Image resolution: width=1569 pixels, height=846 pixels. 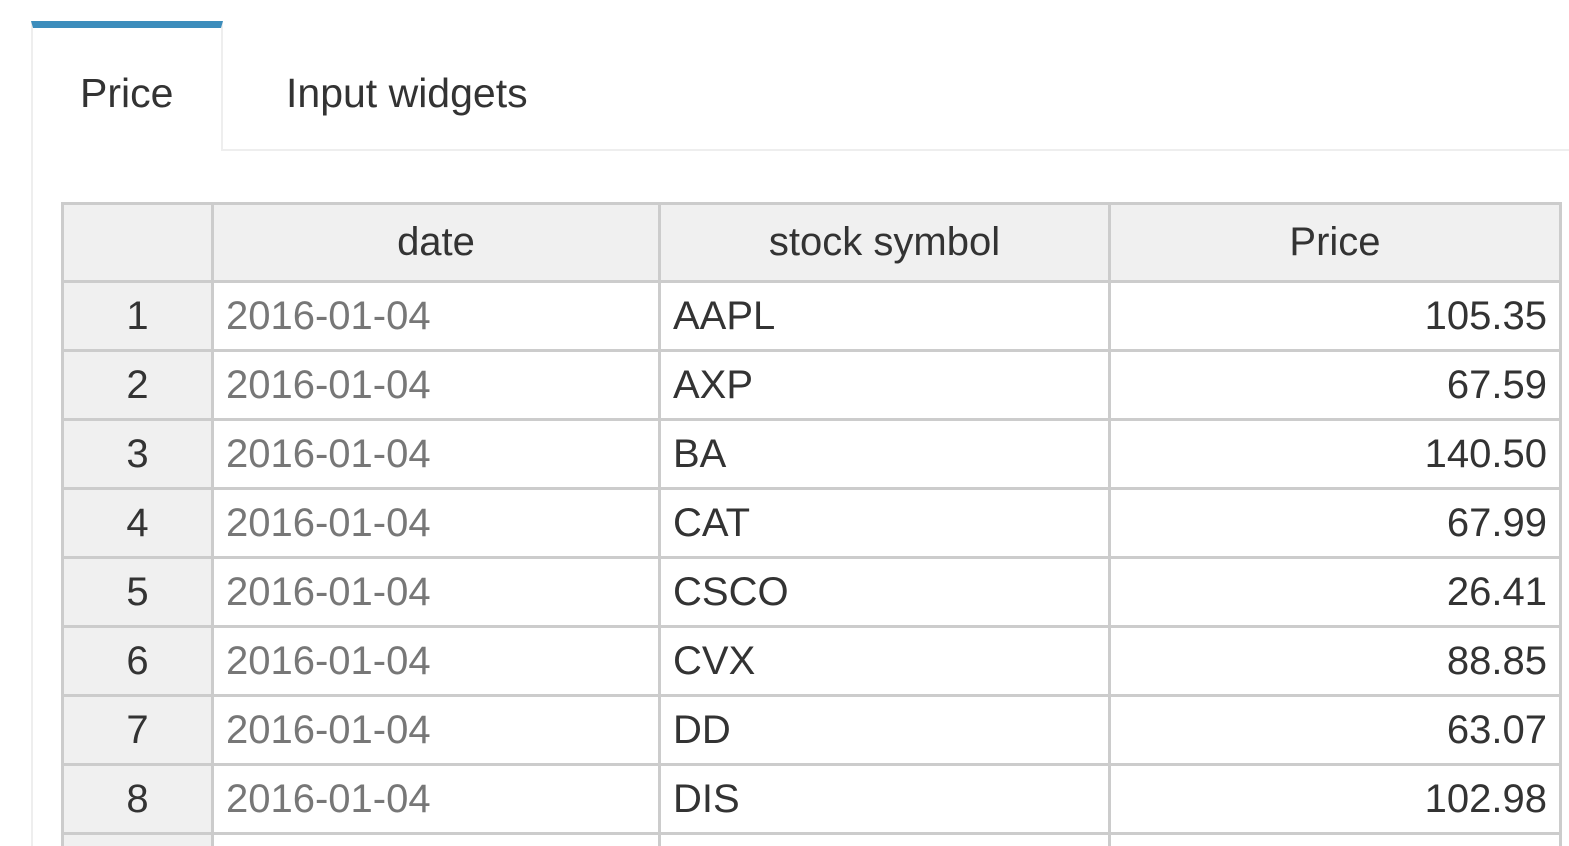 I want to click on row-header-cell: 6, so click(x=137, y=661).